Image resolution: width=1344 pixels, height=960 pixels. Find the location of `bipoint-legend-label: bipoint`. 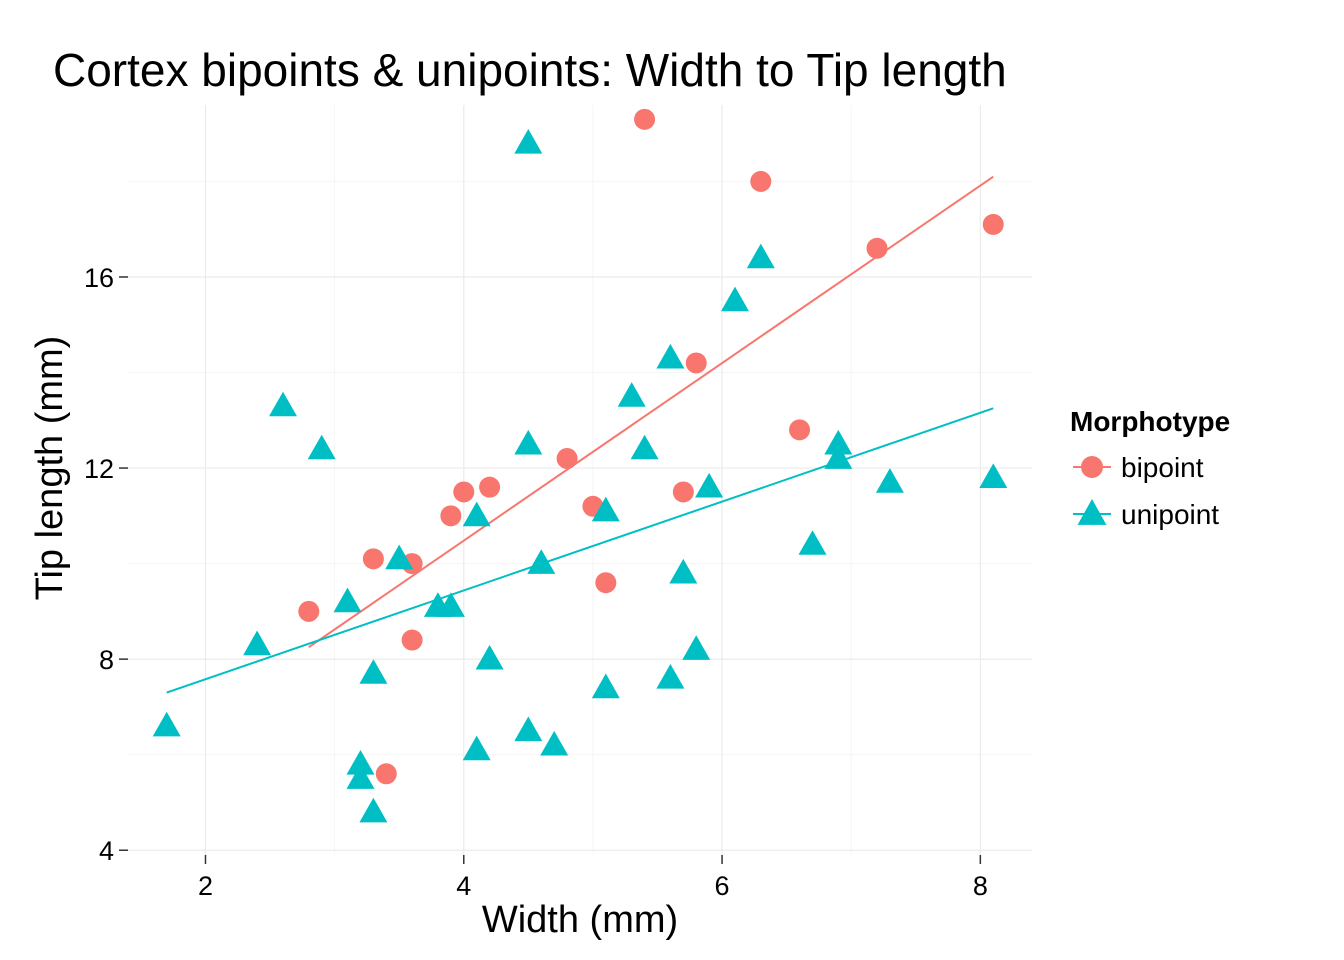

bipoint-legend-label: bipoint is located at coordinates (1162, 467).